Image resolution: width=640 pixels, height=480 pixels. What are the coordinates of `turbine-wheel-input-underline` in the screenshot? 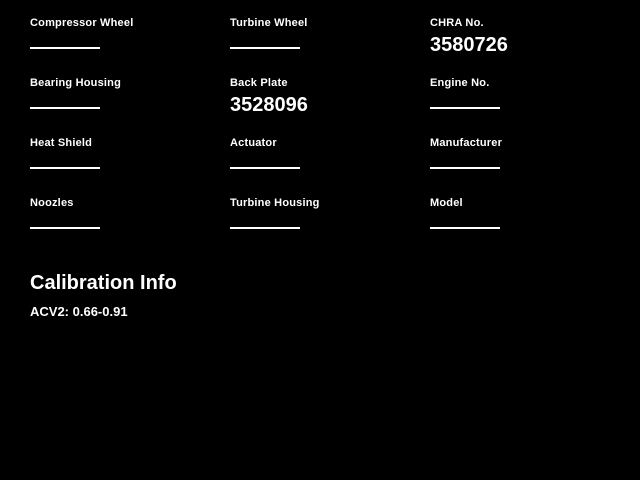 It's located at (265, 48).